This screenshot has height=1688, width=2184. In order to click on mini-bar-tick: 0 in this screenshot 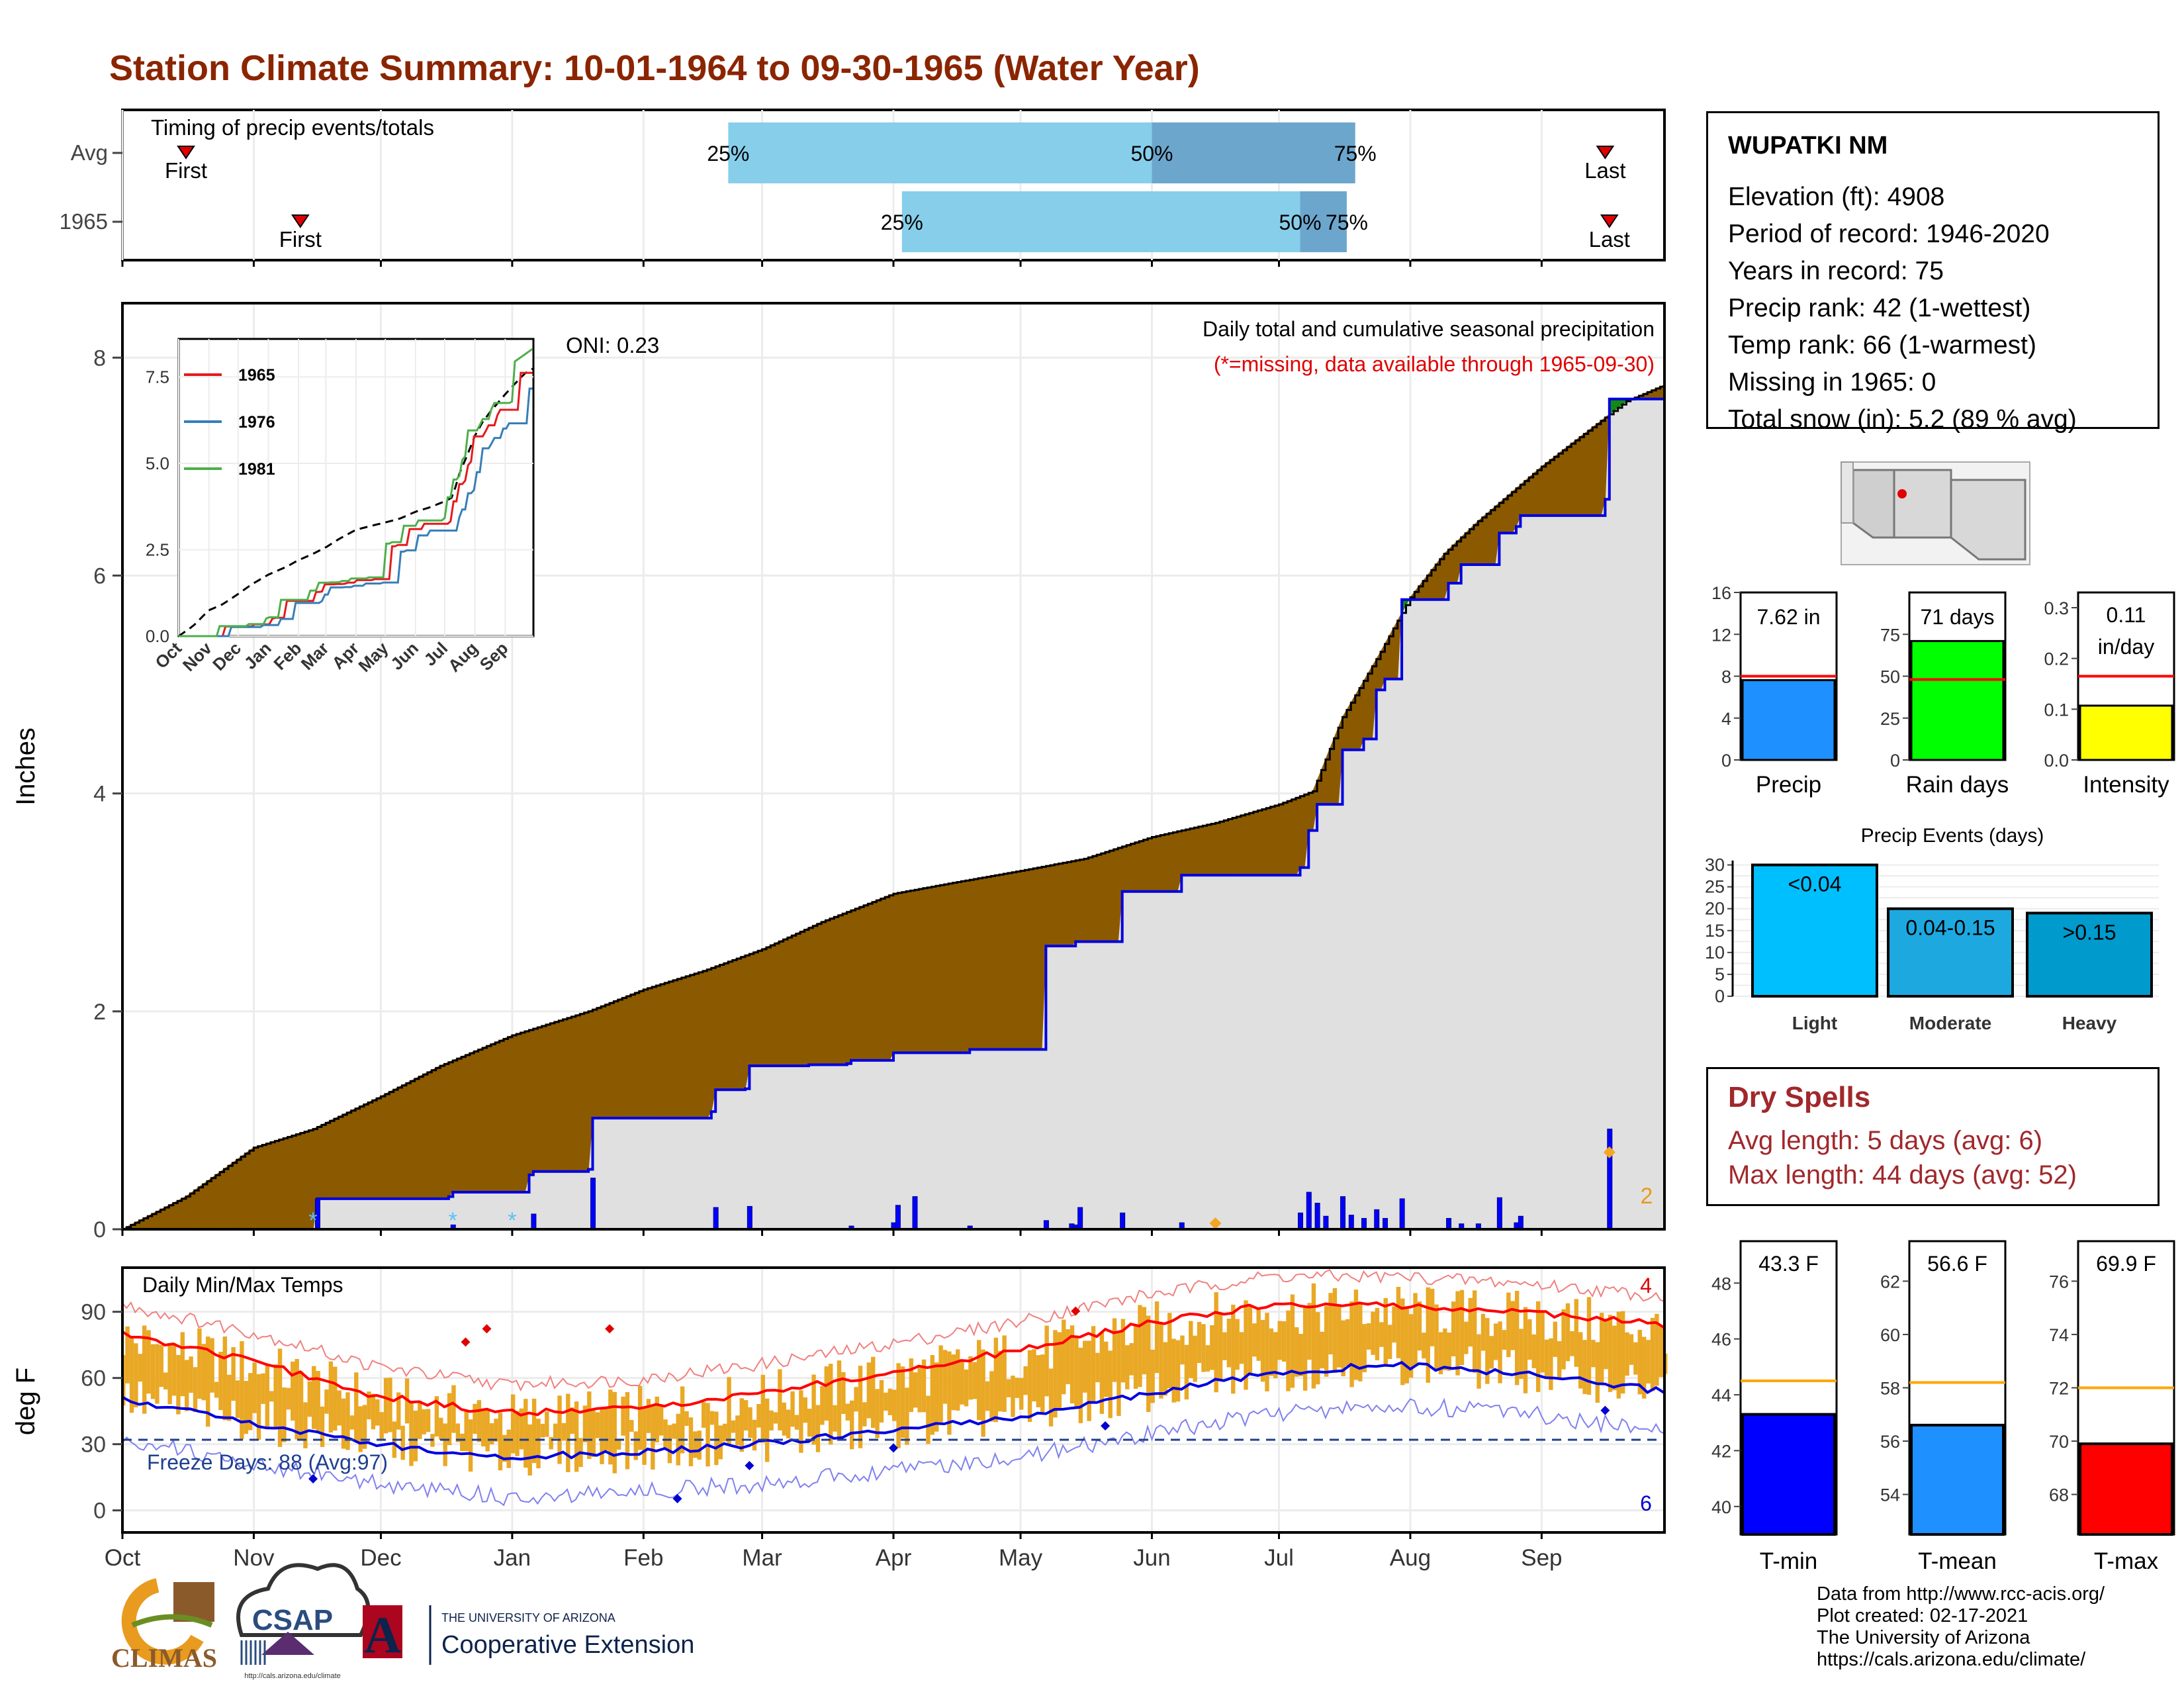, I will do `click(1895, 761)`.